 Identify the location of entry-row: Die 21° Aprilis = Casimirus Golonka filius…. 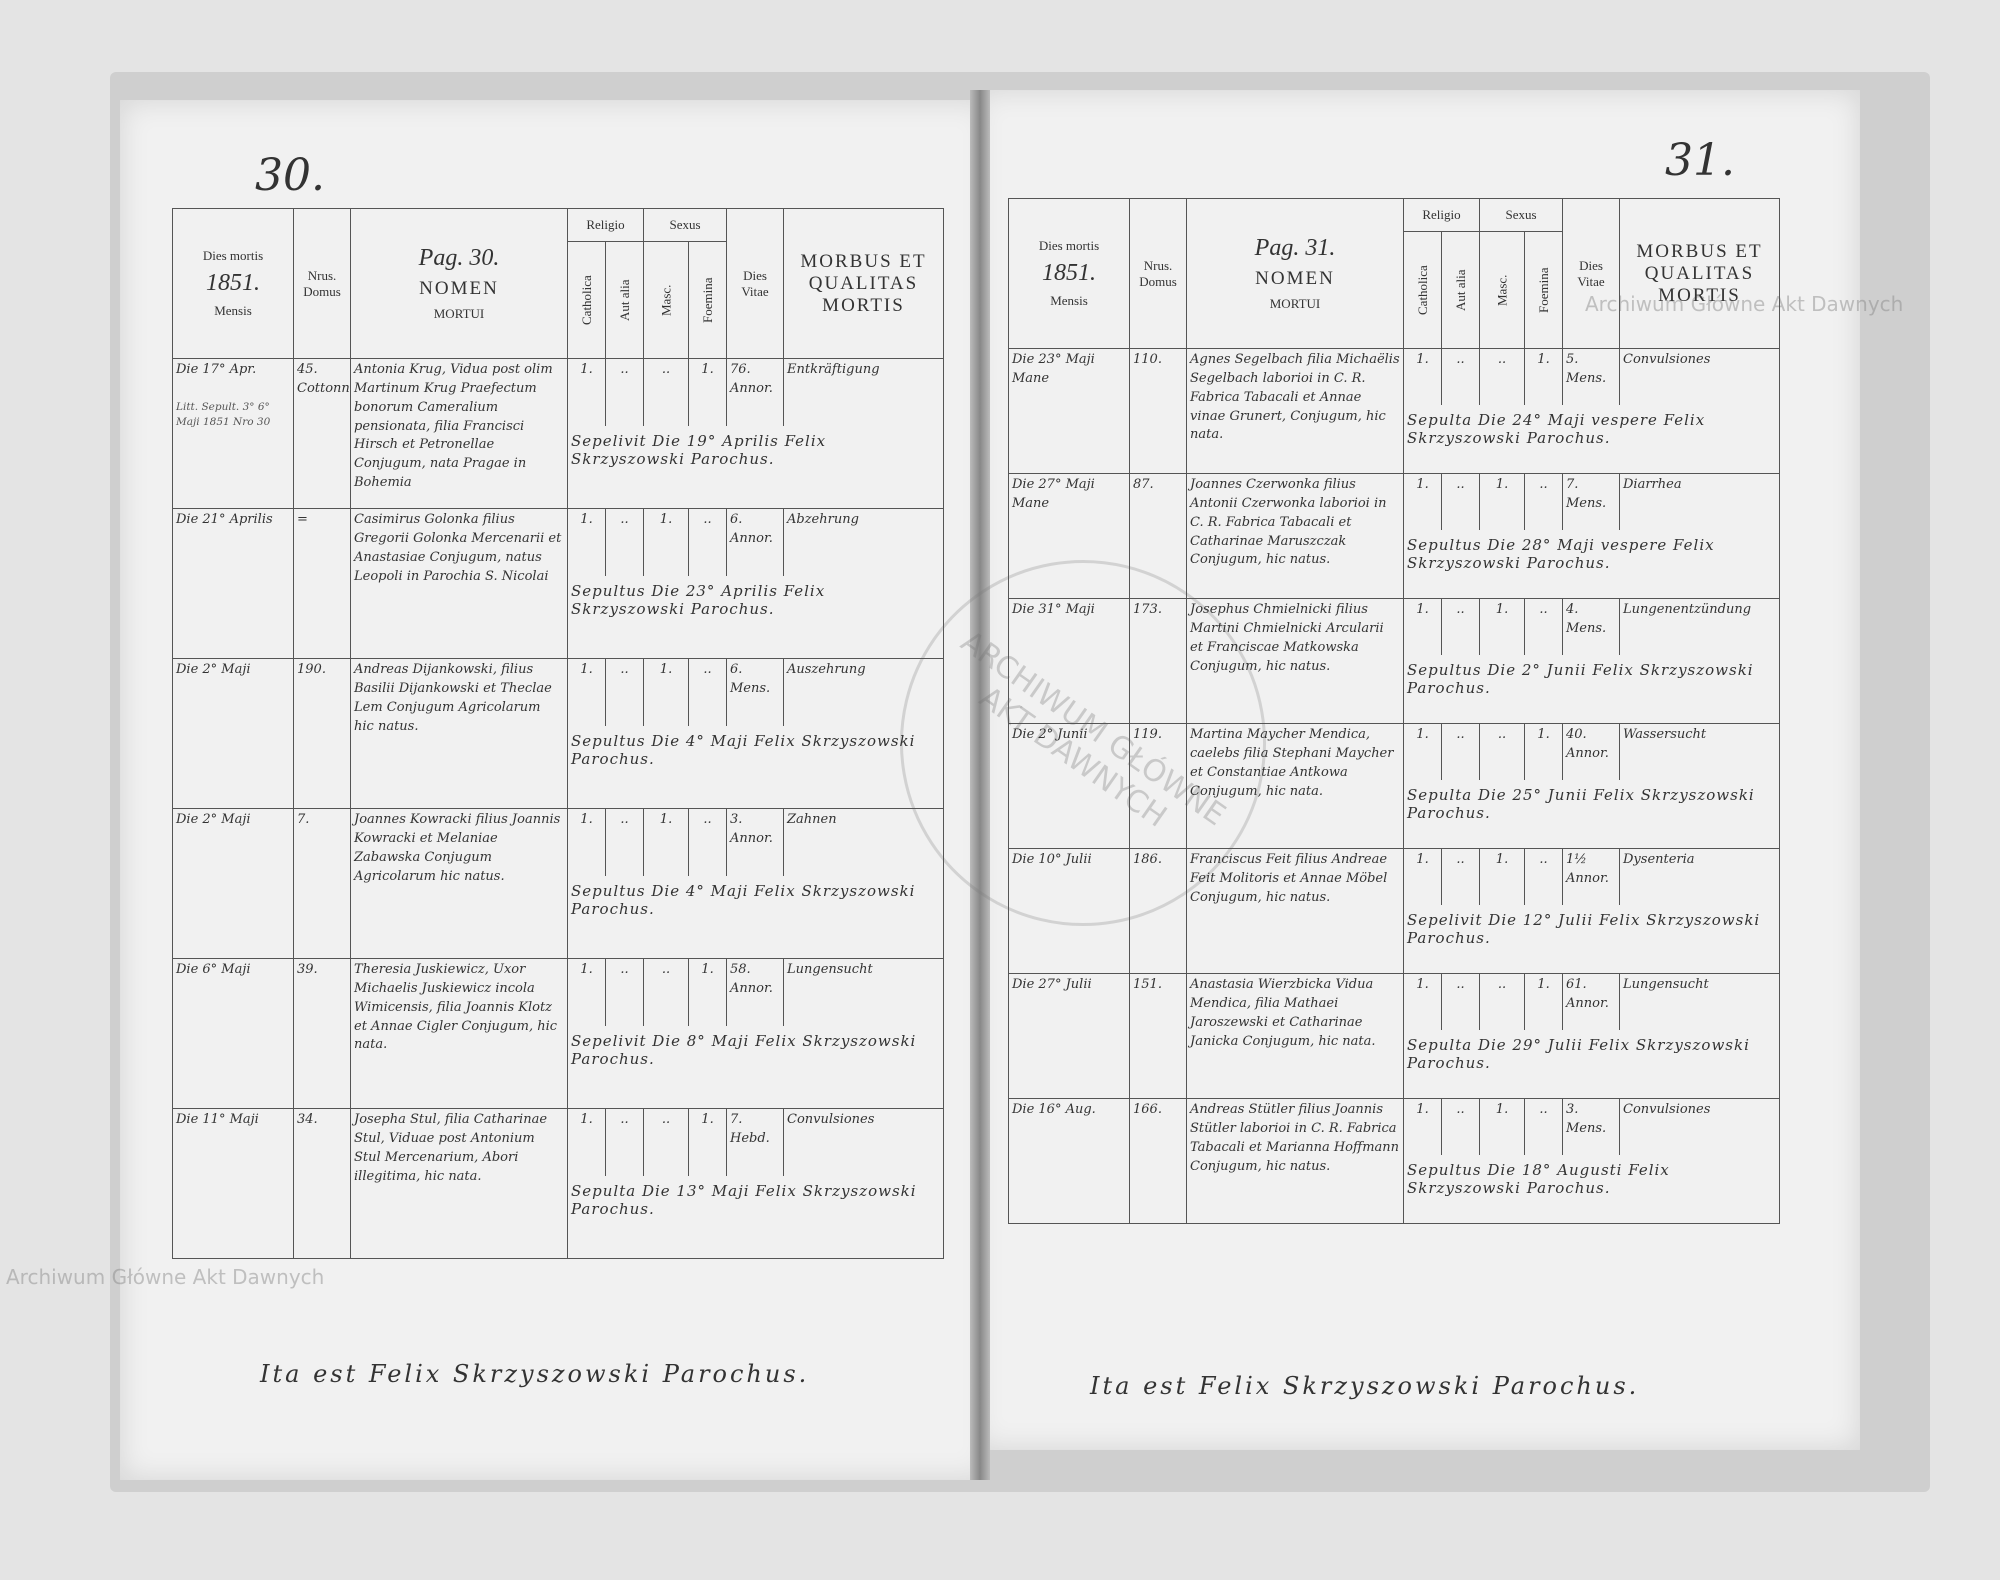
(558, 583).